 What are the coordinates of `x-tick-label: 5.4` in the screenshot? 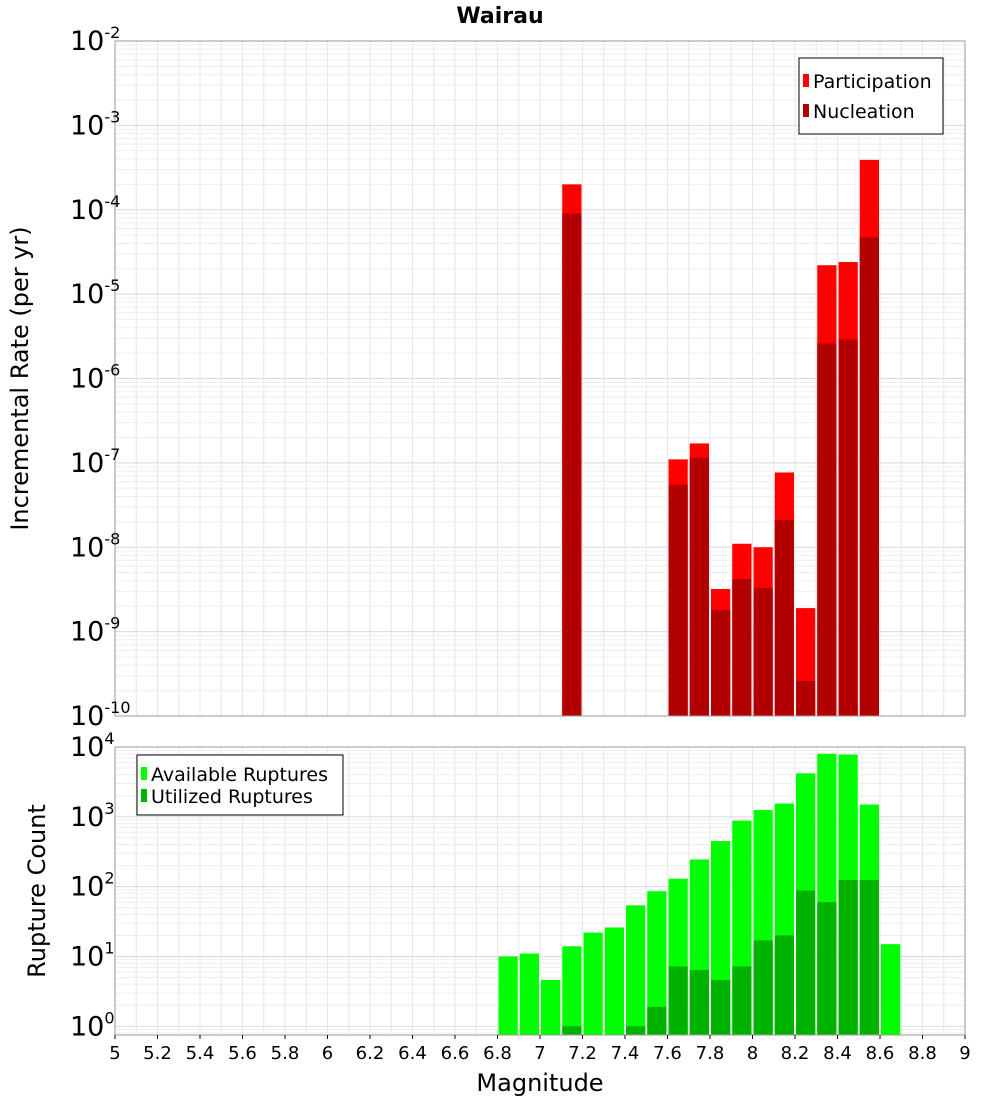 It's located at (200, 1053).